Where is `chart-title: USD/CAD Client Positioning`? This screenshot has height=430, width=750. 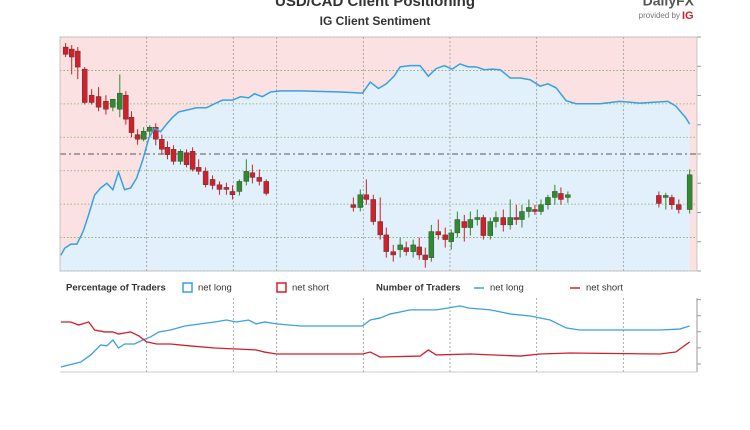 chart-title: USD/CAD Client Positioning is located at coordinates (375, 5).